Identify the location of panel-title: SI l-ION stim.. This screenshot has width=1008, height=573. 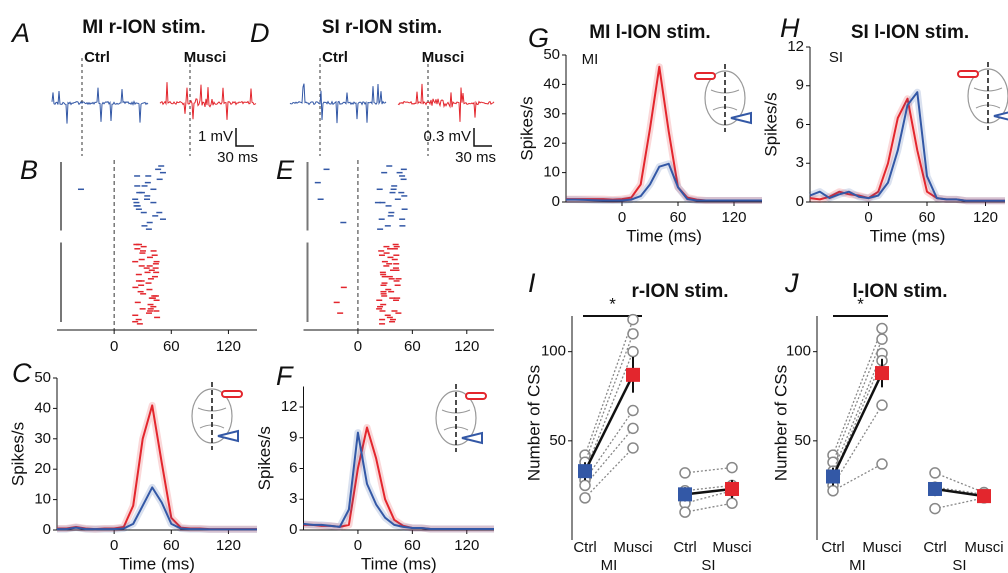
(910, 32).